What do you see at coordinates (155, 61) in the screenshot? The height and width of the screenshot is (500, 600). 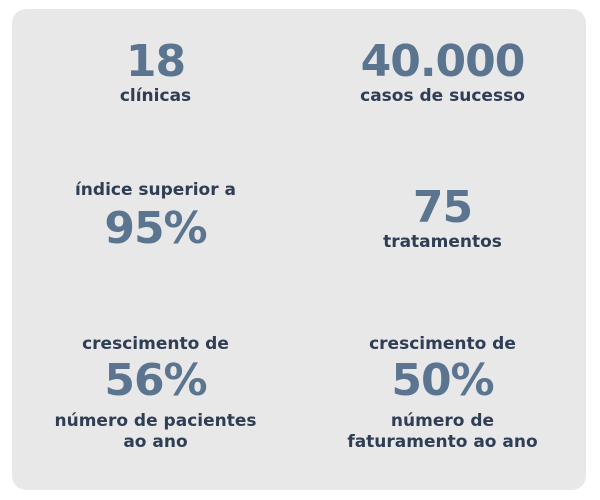 I see `stat-value: 18` at bounding box center [155, 61].